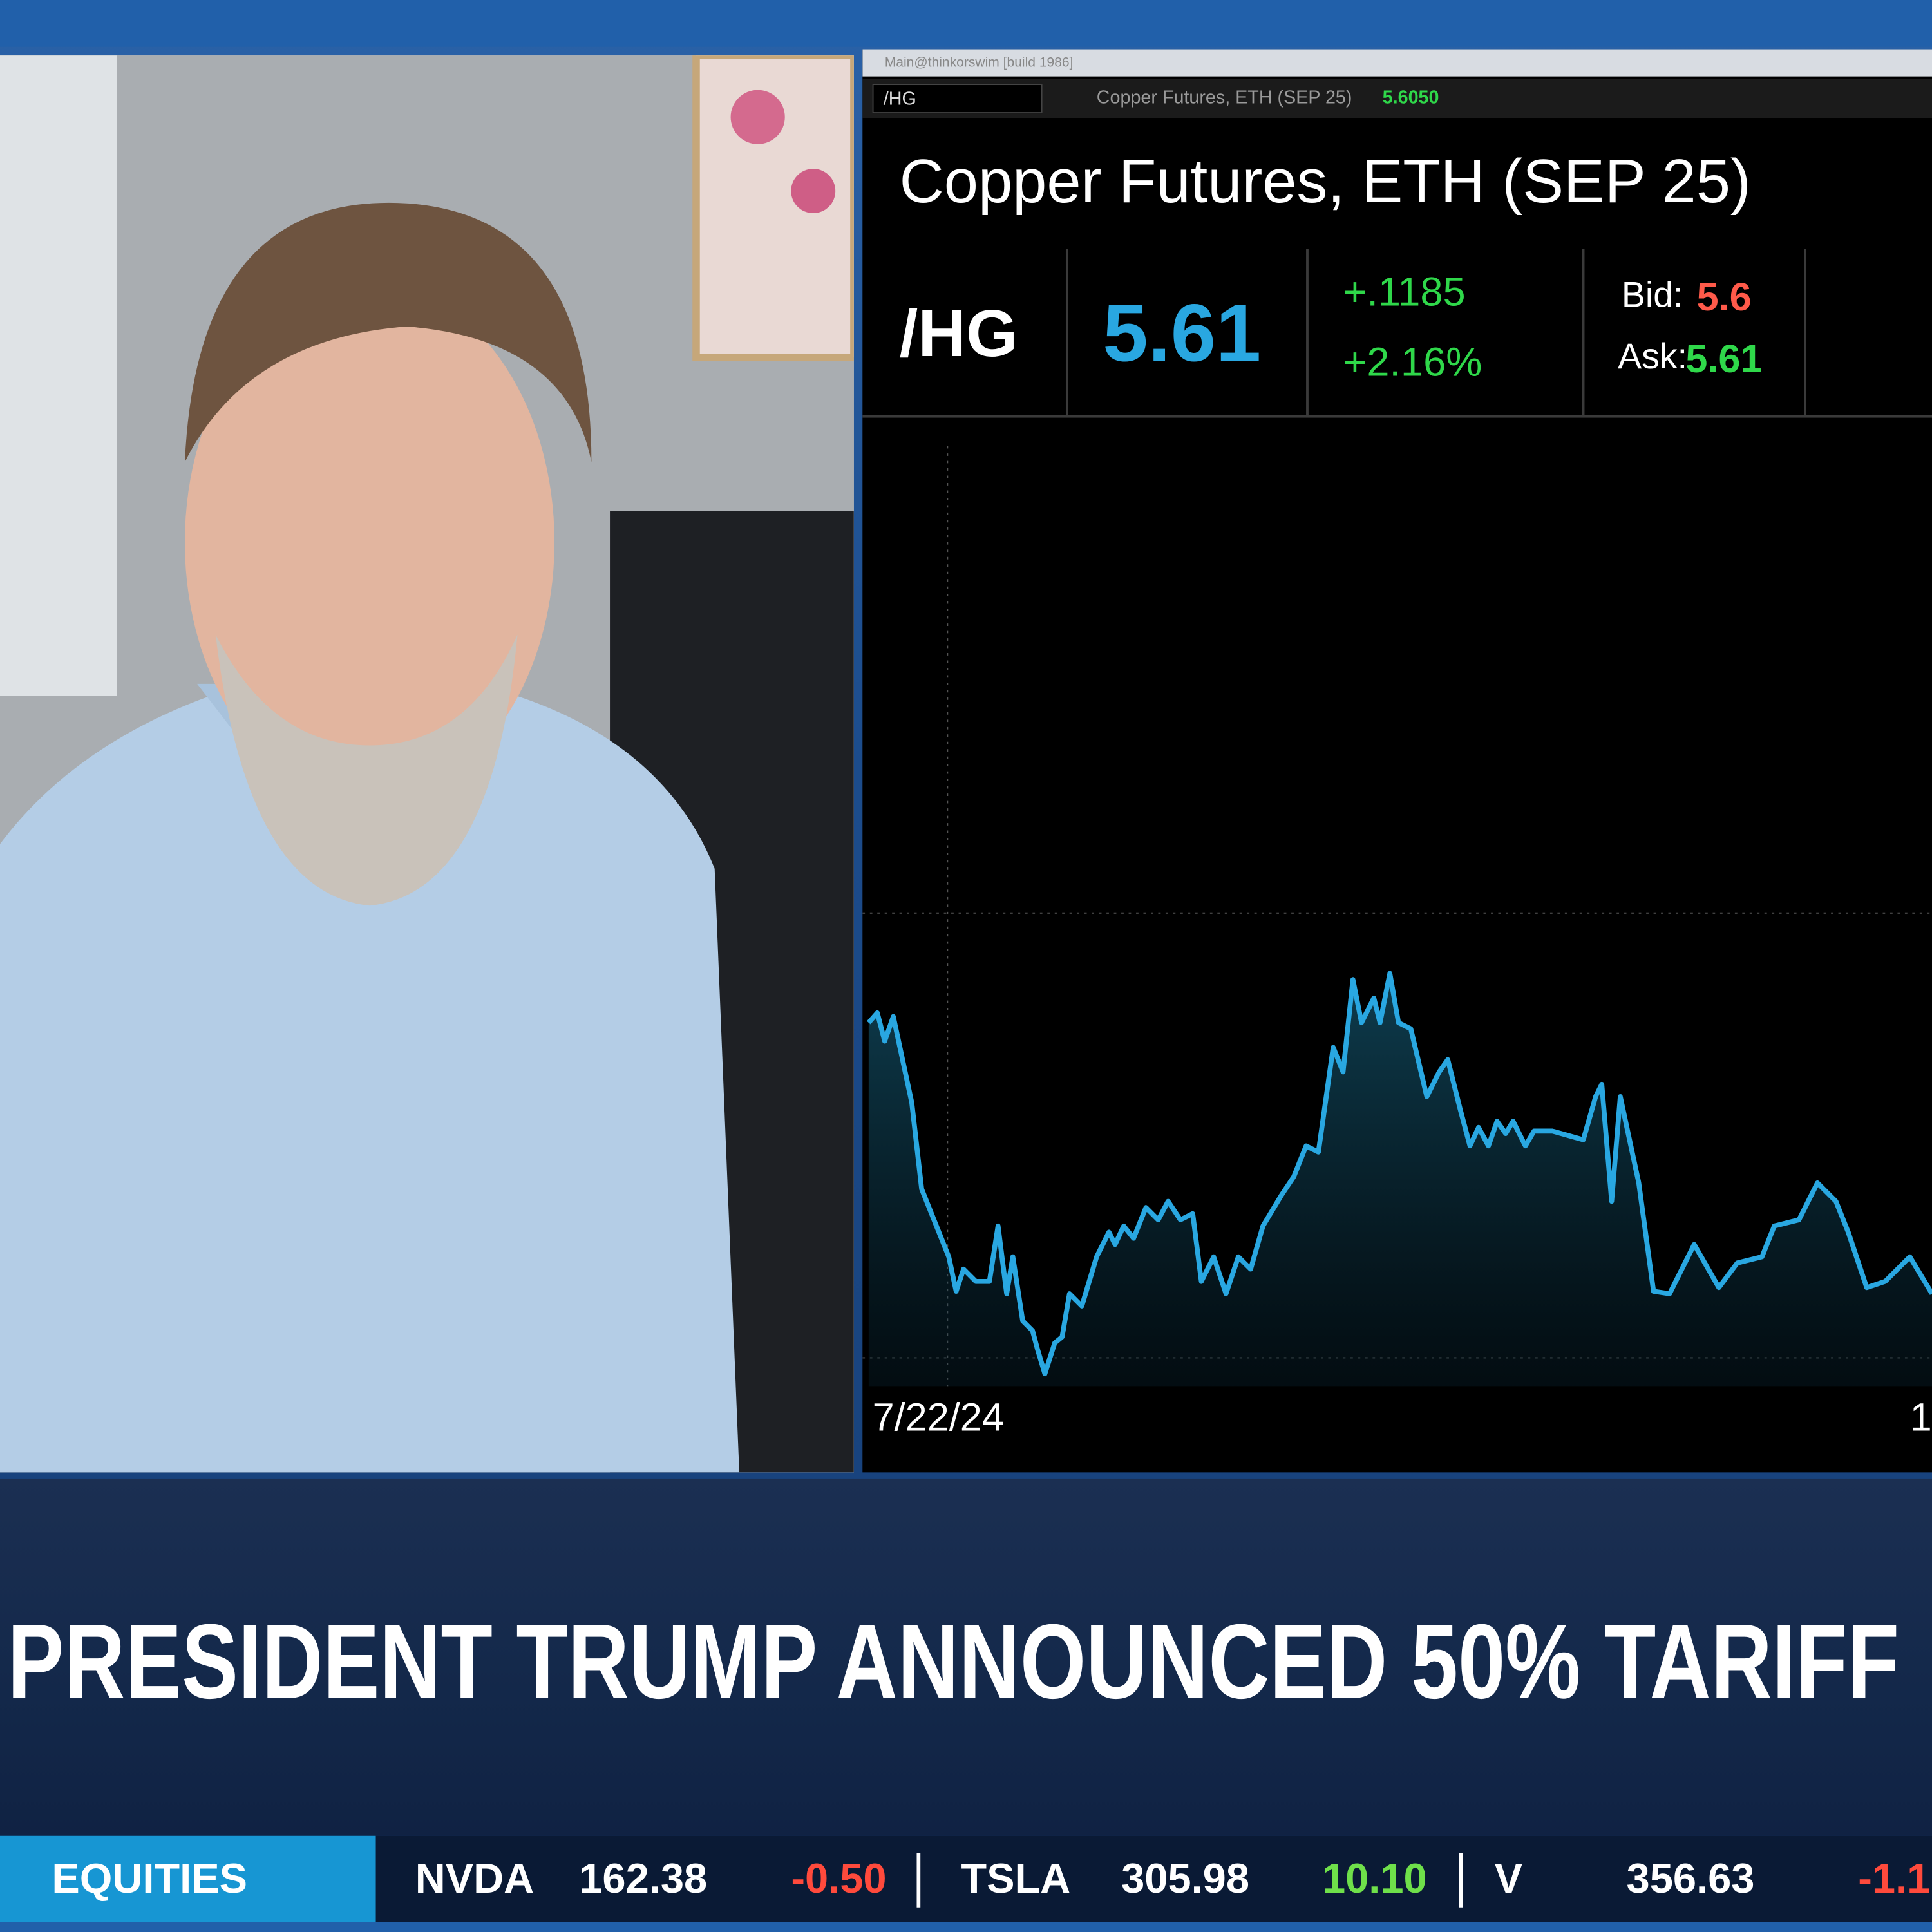 This screenshot has height=1932, width=1932. Describe the element at coordinates (1508, 1879) in the screenshot. I see `ticker-symbol: V` at that location.